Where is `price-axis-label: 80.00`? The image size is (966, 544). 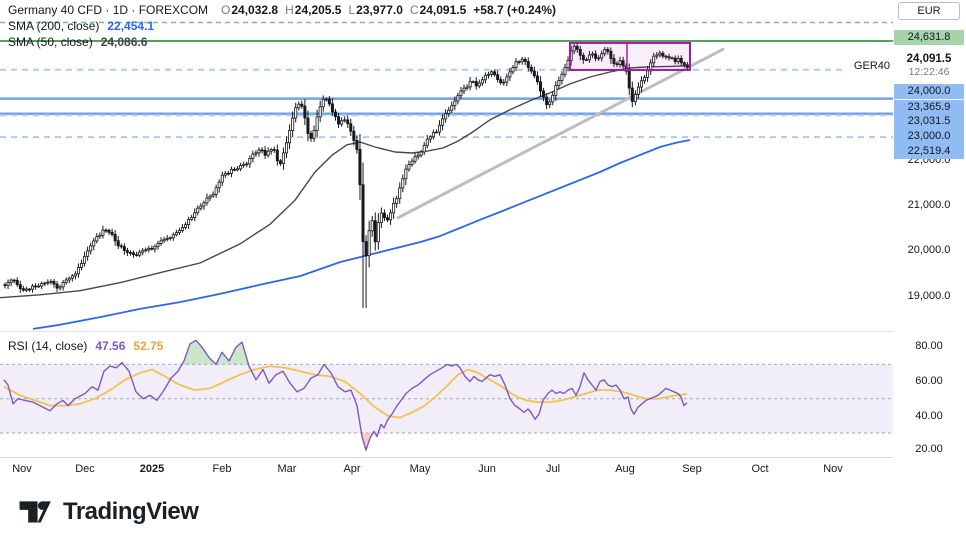
price-axis-label: 80.00 is located at coordinates (929, 346).